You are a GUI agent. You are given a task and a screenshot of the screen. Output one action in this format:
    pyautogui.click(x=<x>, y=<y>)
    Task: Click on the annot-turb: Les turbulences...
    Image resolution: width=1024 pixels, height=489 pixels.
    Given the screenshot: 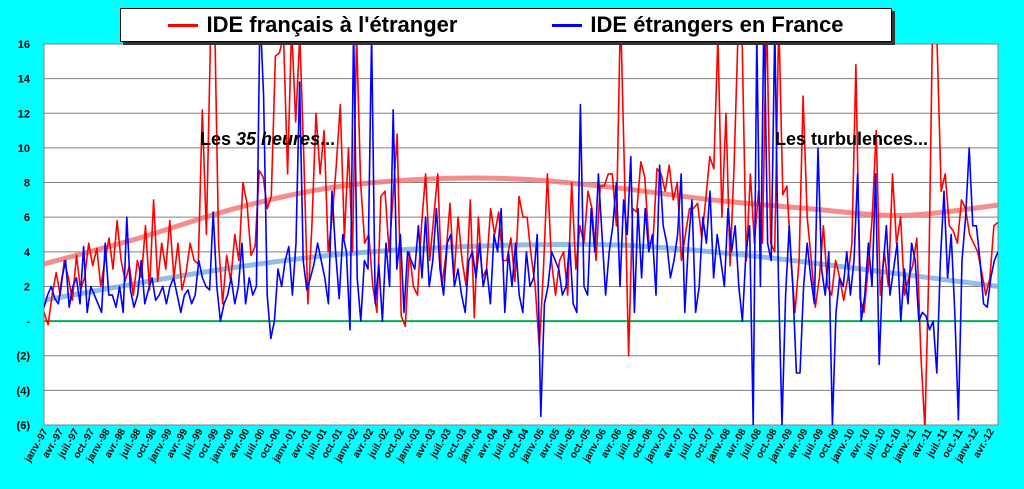 What is the action you would take?
    pyautogui.click(x=851, y=139)
    